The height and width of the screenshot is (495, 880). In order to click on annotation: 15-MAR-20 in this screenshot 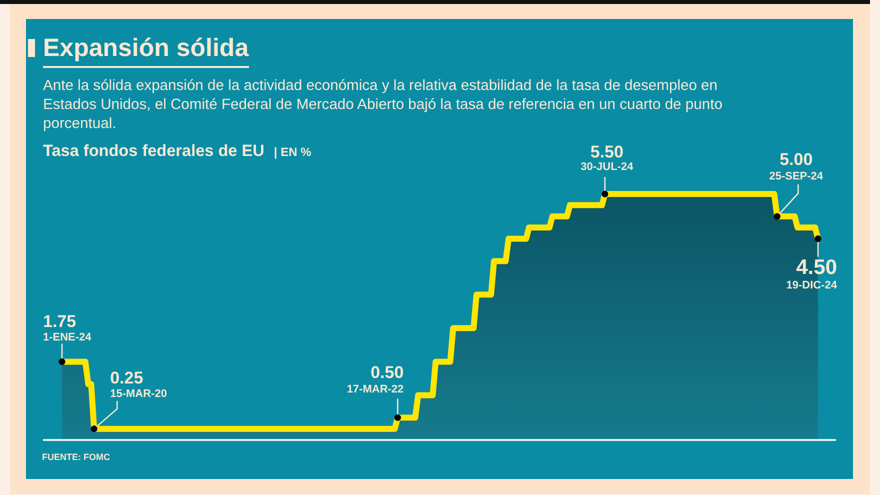, I will do `click(138, 394)`.